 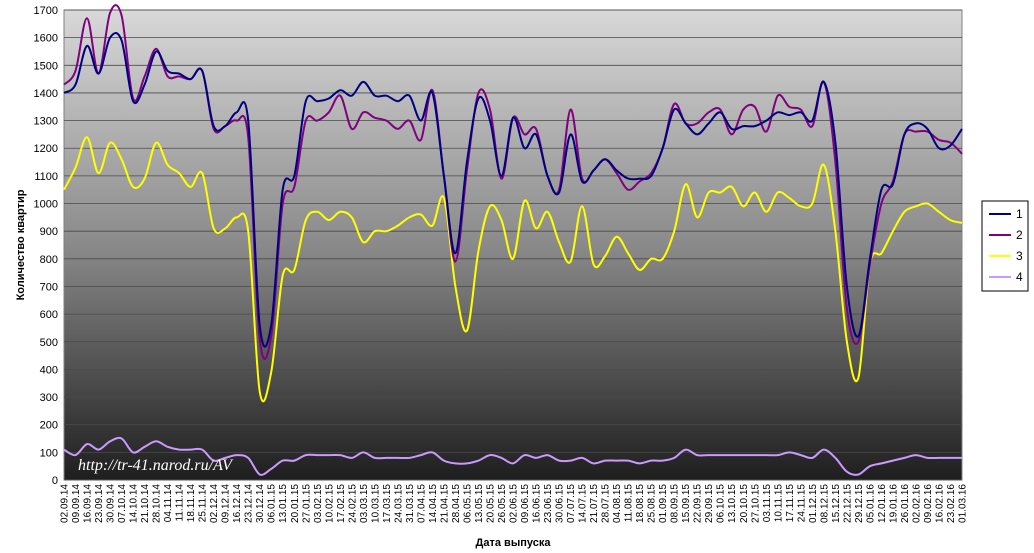 What do you see at coordinates (134, 503) in the screenshot?
I see `x-tick-label: 14.10.14` at bounding box center [134, 503].